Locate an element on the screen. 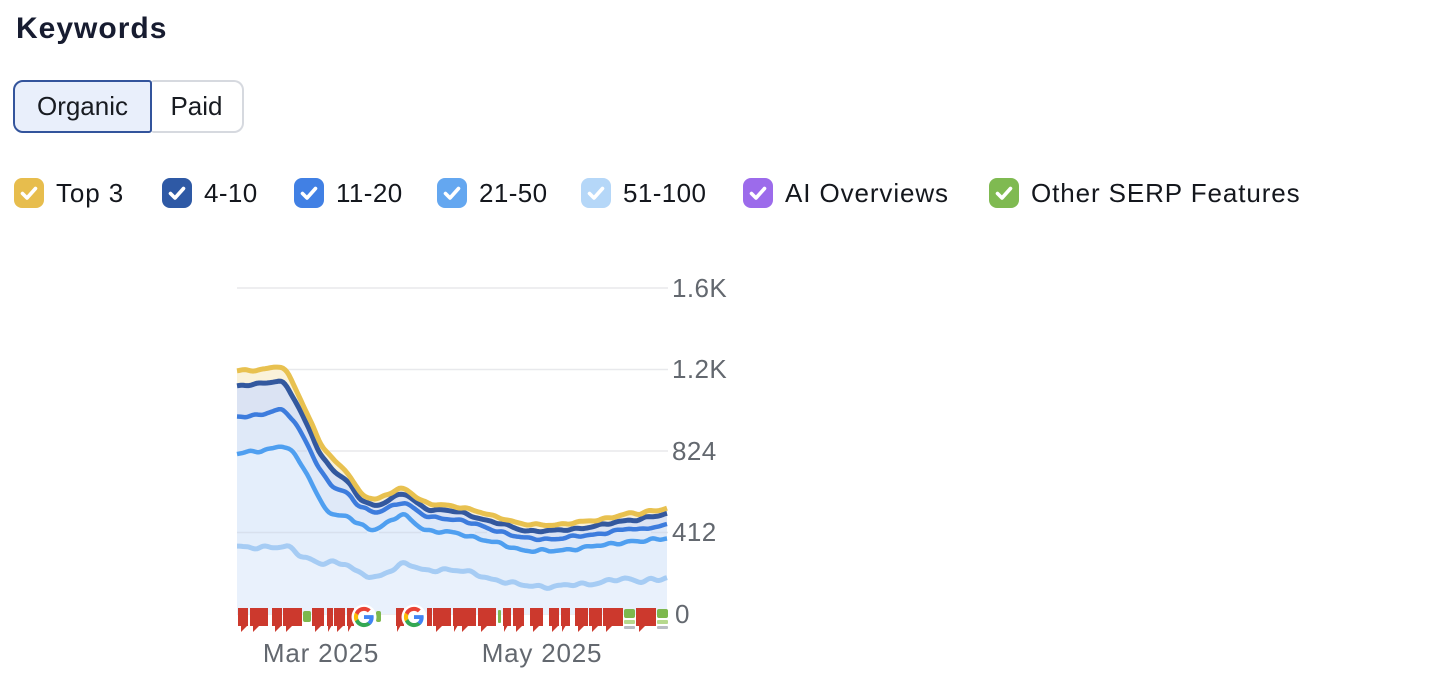 The image size is (1454, 694). svg-text: 1.2K is located at coordinates (699, 369).